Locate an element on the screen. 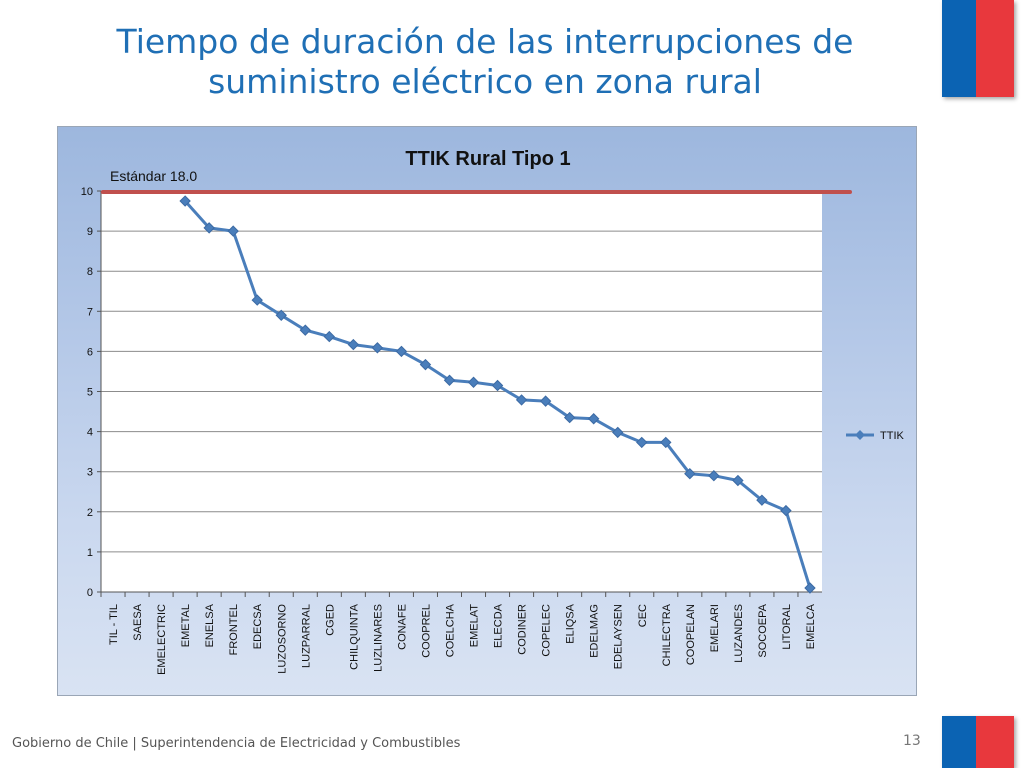 The width and height of the screenshot is (1024, 768). x-tick-label-21: EDELAYSEN is located at coordinates (619, 636).